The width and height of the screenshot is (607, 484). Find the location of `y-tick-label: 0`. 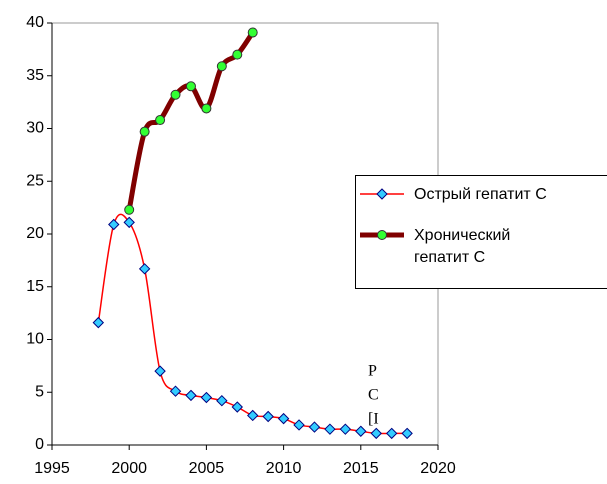

y-tick-label: 0 is located at coordinates (39, 444).